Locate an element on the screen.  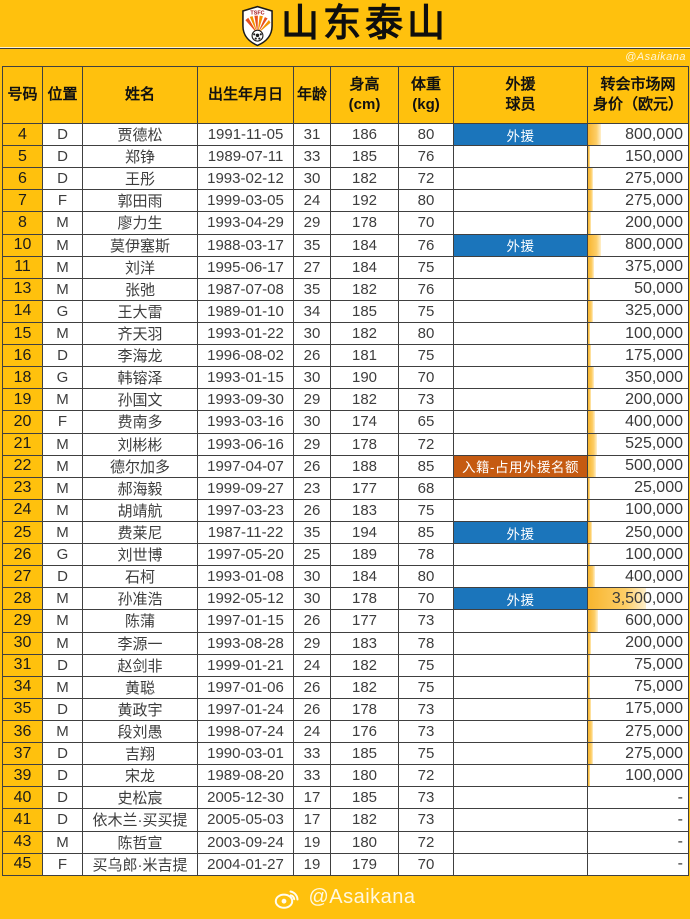
cell-name: 郝海毅 is located at coordinates (140, 488).